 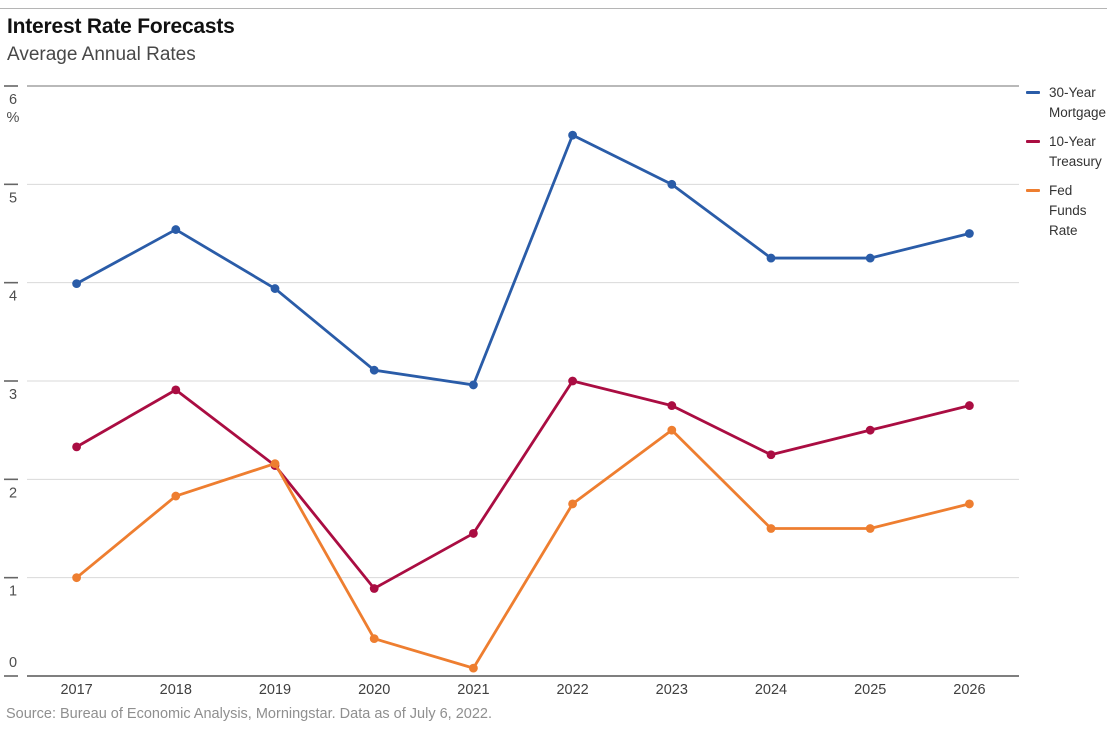 What do you see at coordinates (176, 496) in the screenshot?
I see `data-point-fed-funds-rate-2018` at bounding box center [176, 496].